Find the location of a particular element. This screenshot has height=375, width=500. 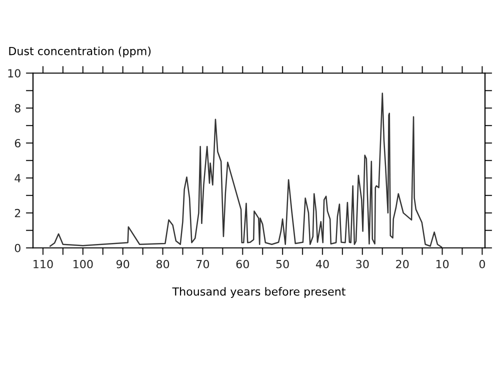

x-tick-label: 60 is located at coordinates (242, 264).